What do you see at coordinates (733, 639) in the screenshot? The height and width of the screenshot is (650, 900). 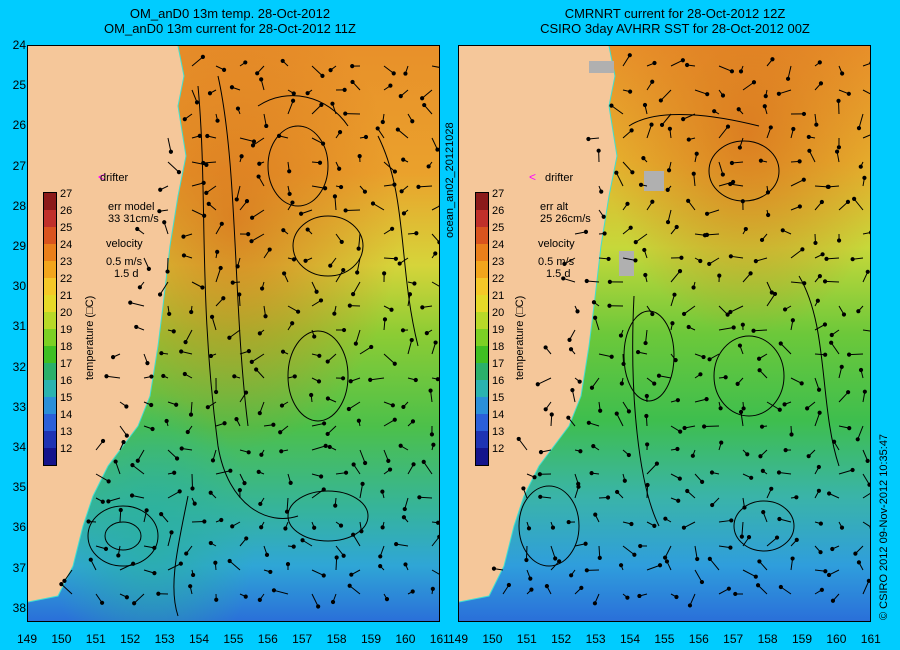 I see `x-tick-label: 157` at bounding box center [733, 639].